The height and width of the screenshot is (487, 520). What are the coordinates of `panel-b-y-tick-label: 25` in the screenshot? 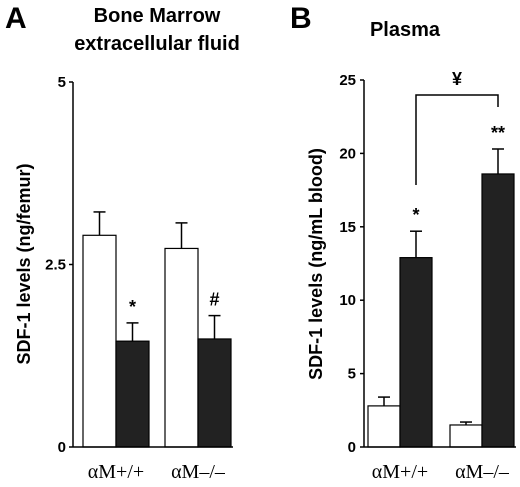 It's located at (347, 80).